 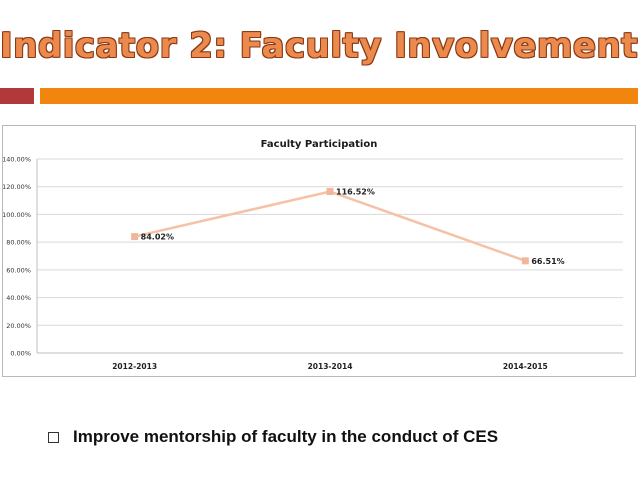 I want to click on x-tick-label: 2013-2014, so click(x=330, y=366).